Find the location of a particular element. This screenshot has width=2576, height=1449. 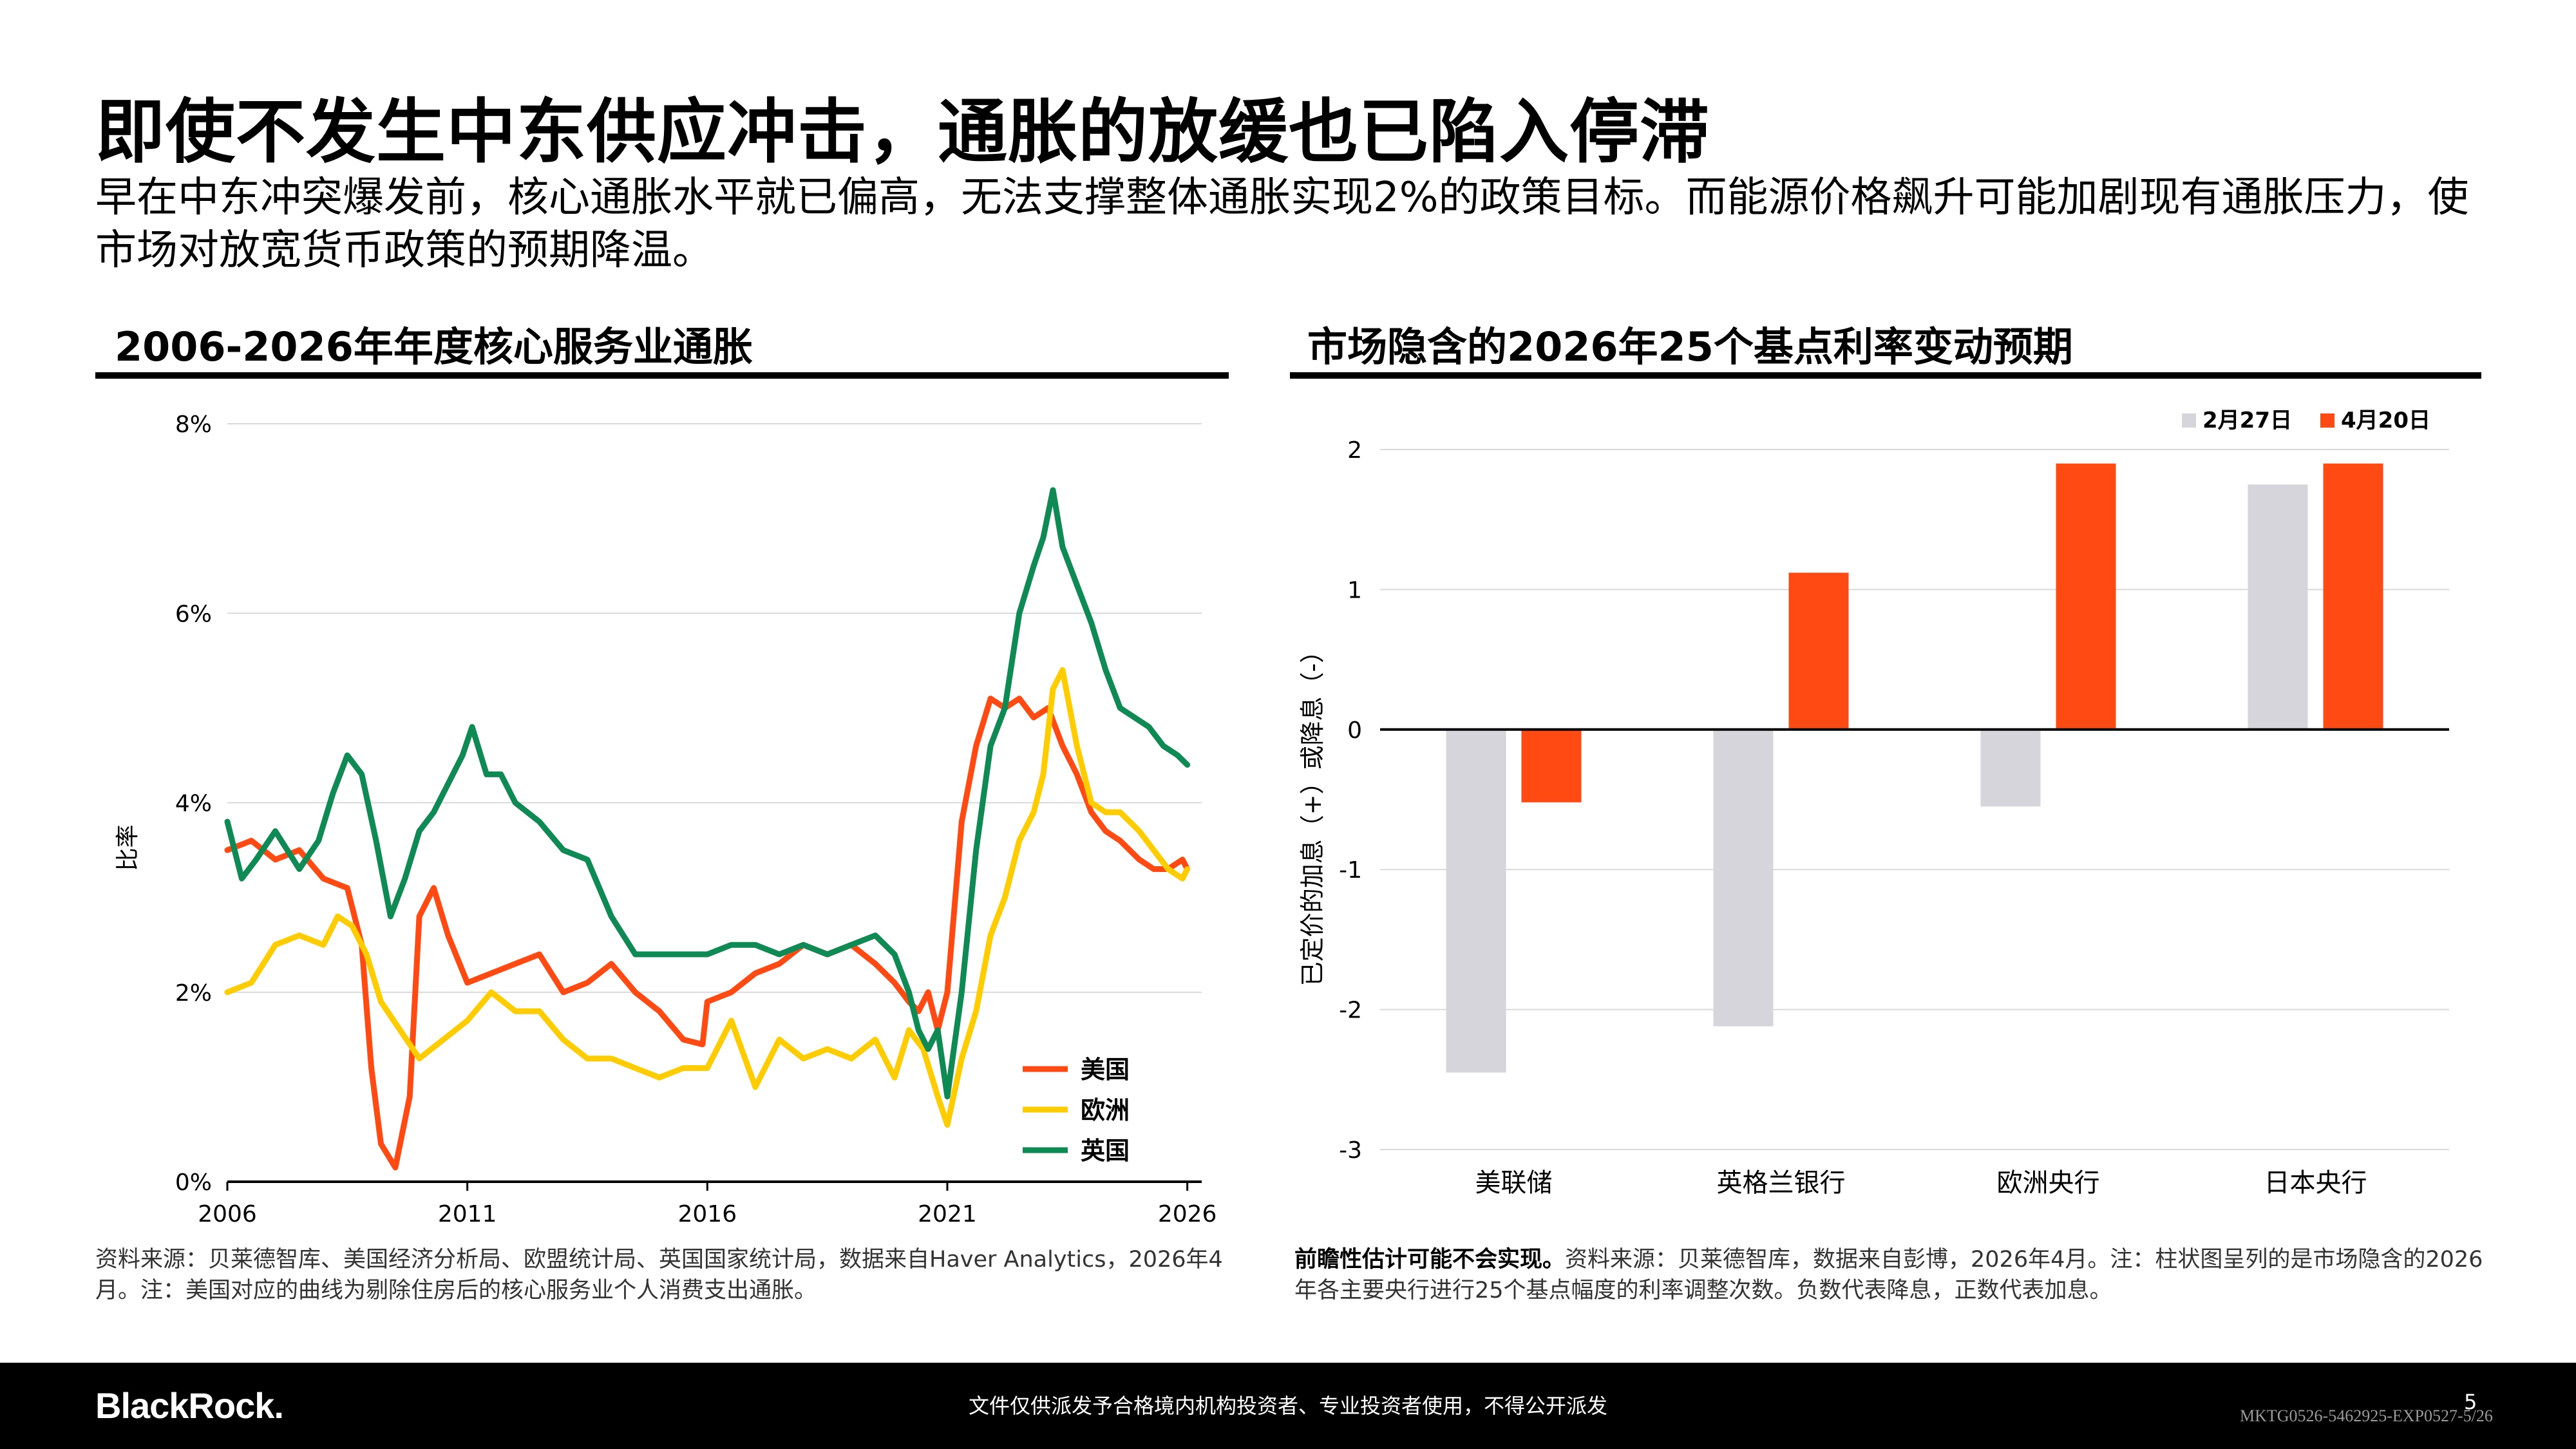

right-chart-title: 市场隐含的2026年25个基点利率变动预期 is located at coordinates (1690, 347).